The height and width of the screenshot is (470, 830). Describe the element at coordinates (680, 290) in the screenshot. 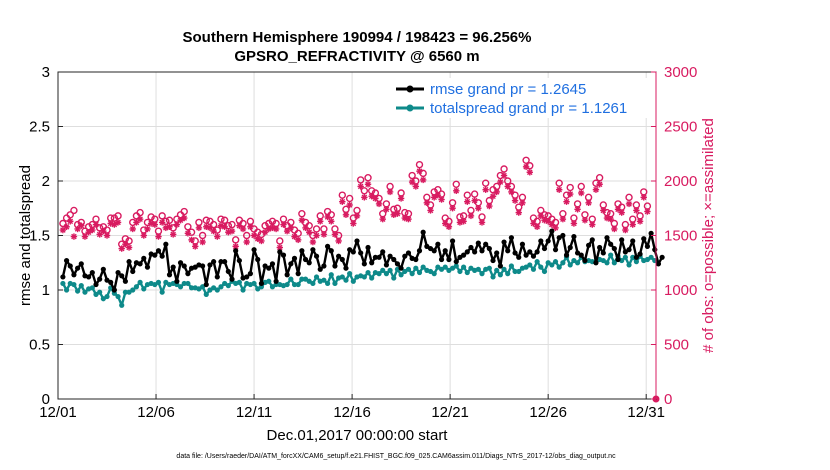

I see `y-tick-label-right: 1000` at that location.